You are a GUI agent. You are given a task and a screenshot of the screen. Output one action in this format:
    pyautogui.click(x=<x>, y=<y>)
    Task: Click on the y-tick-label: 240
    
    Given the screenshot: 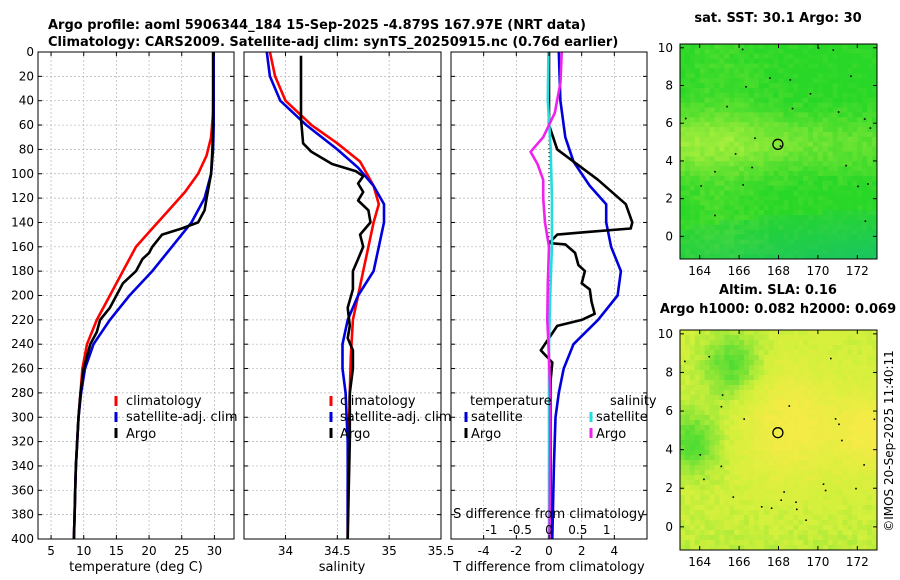 What is the action you would take?
    pyautogui.click(x=22, y=344)
    